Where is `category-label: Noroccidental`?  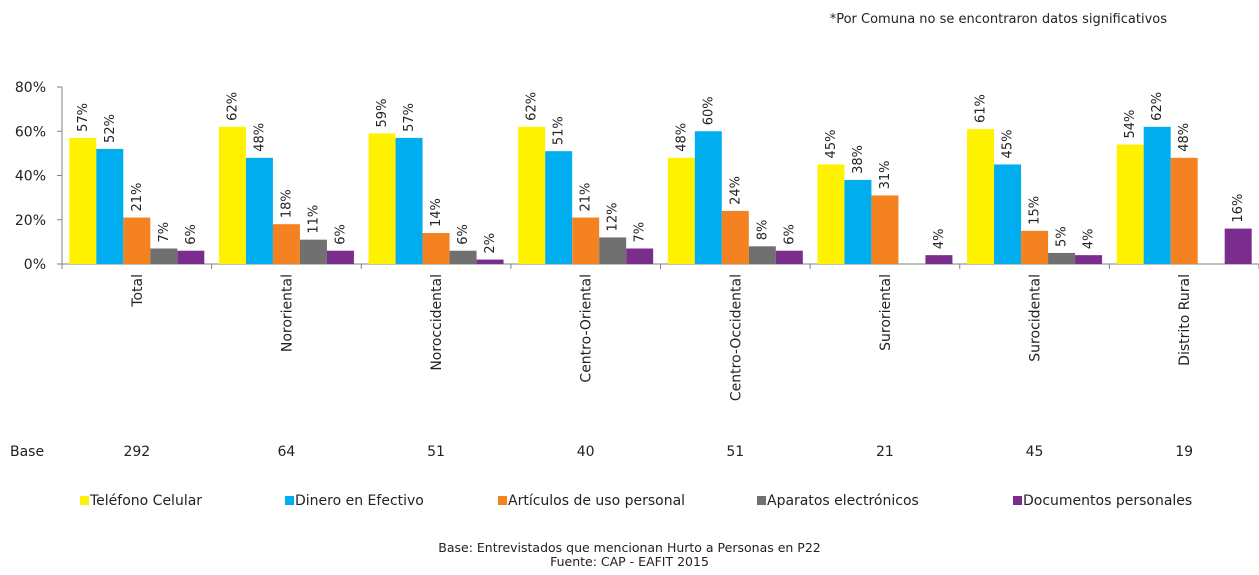
category-label: Noroccidental is located at coordinates (437, 322).